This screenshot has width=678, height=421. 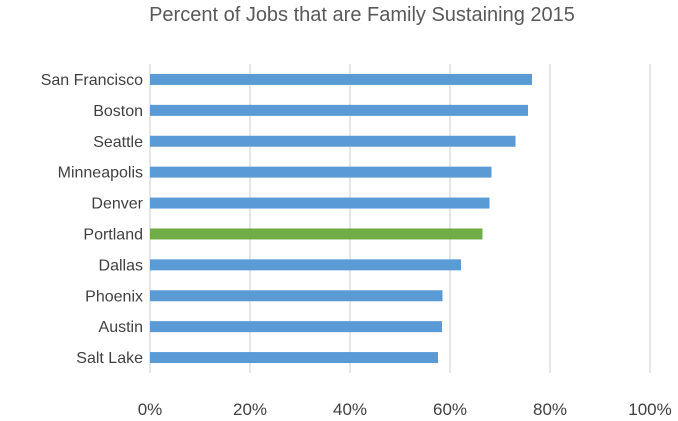 What do you see at coordinates (649, 409) in the screenshot?
I see `x-tick-label: 100%` at bounding box center [649, 409].